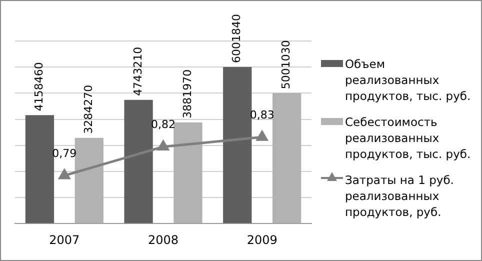  I want to click on data-label: 3284270, so click(88, 109).